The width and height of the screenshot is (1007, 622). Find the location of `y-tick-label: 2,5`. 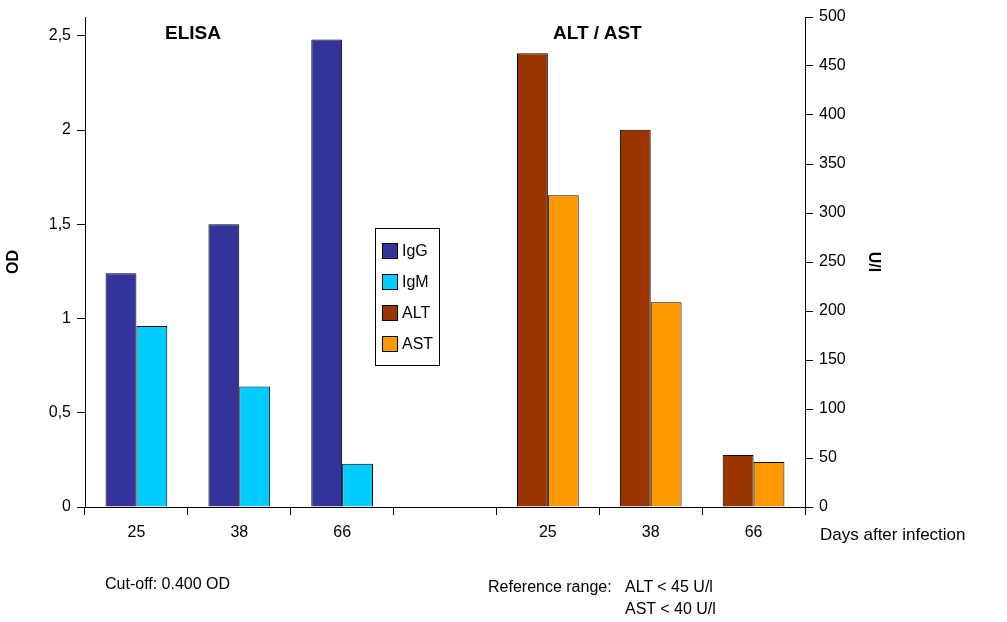

y-tick-label: 2,5 is located at coordinates (60, 35).